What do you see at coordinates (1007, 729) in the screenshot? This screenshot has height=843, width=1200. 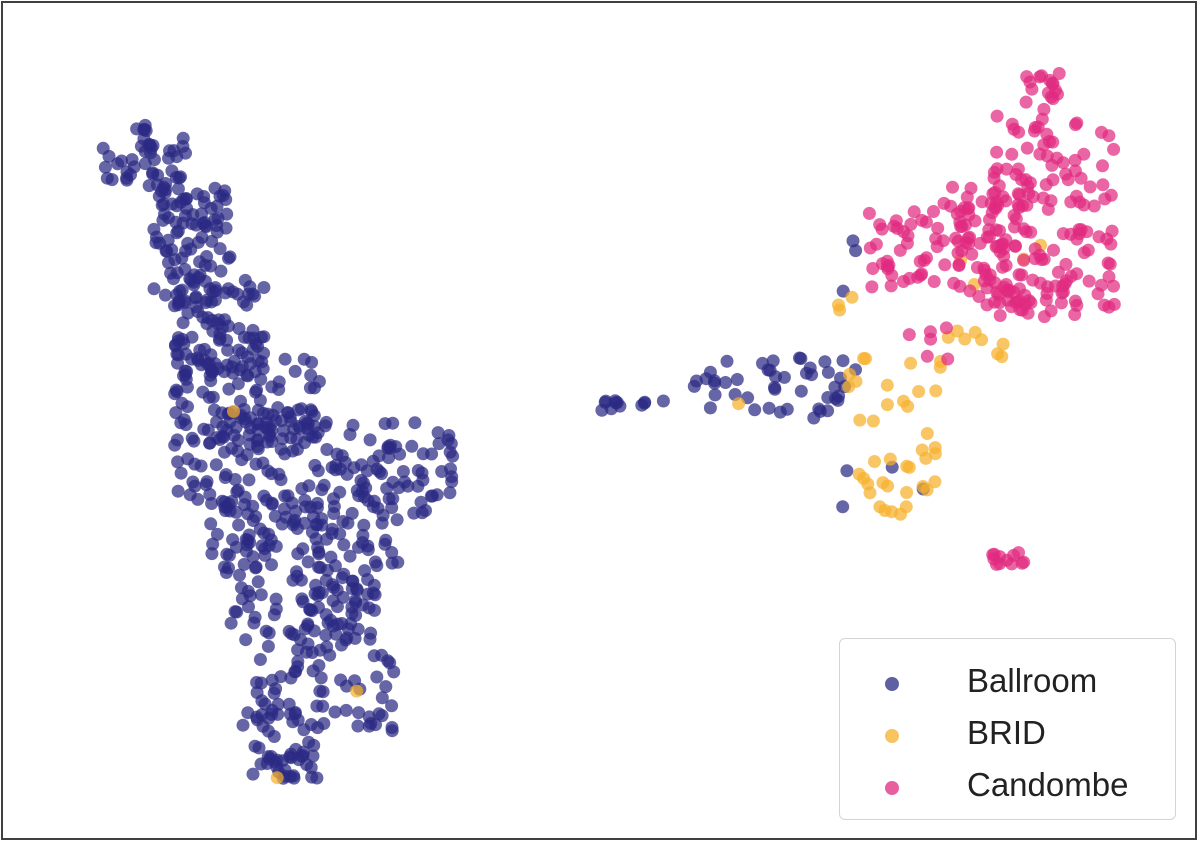 I see `legend: Ballroom BRID Candombe` at bounding box center [1007, 729].